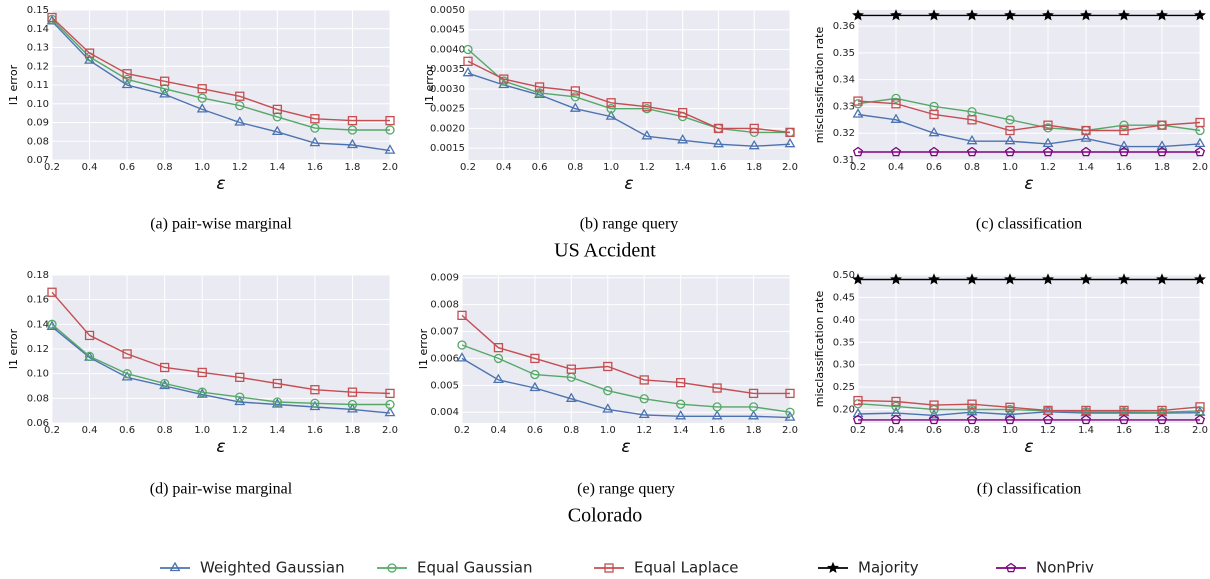 The height and width of the screenshot is (579, 1210). I want to click on y-tick-label: 0.16, so click(38, 300).